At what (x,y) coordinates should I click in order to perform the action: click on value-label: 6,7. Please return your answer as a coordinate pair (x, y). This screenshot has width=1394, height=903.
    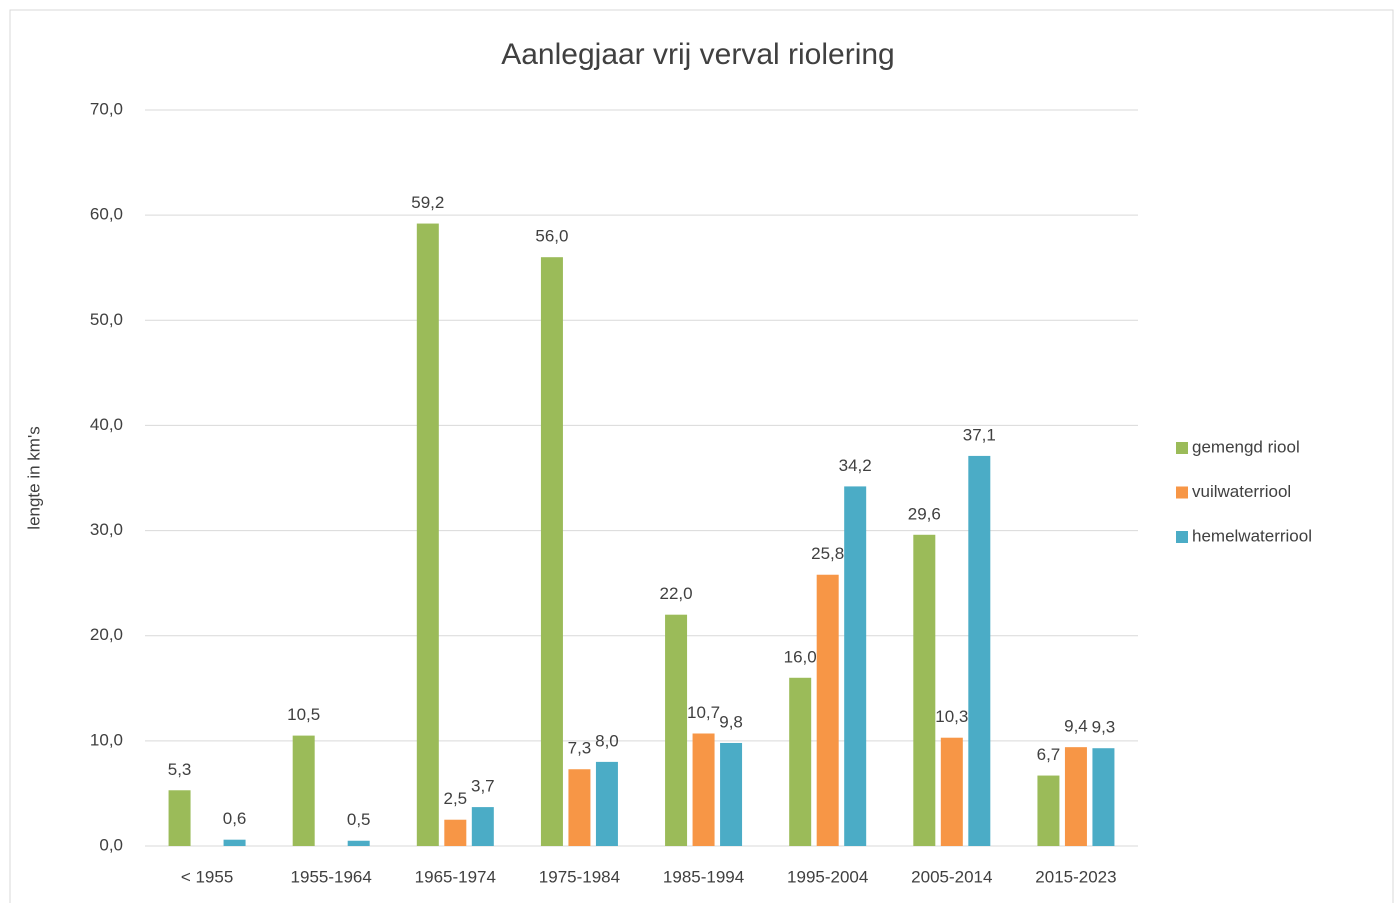
    Looking at the image, I should click on (1049, 754).